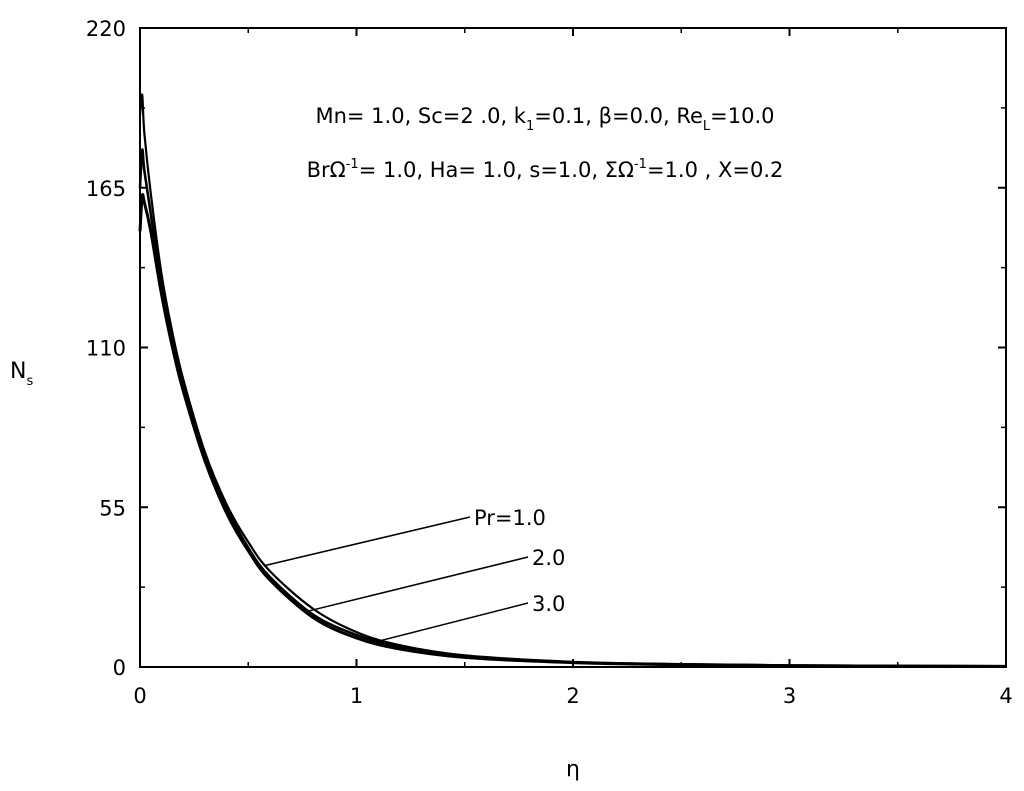  I want to click on curve-label-leaders, so click(397, 580).